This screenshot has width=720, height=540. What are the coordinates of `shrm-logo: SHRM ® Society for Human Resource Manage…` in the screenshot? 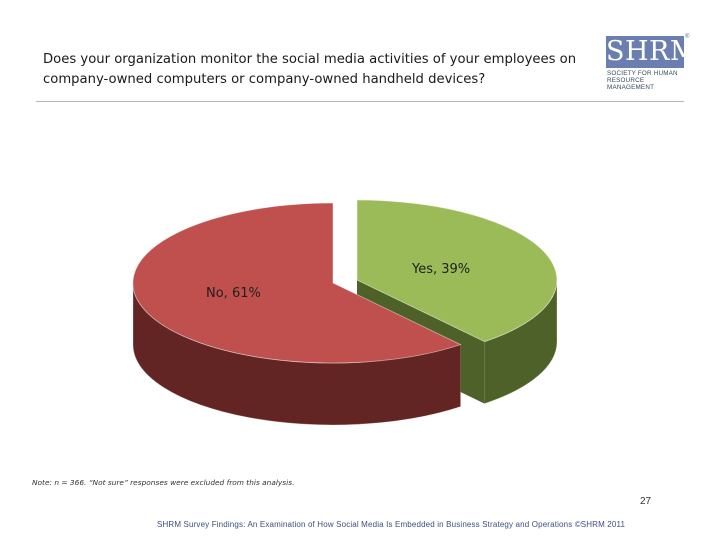 It's located at (652, 62).